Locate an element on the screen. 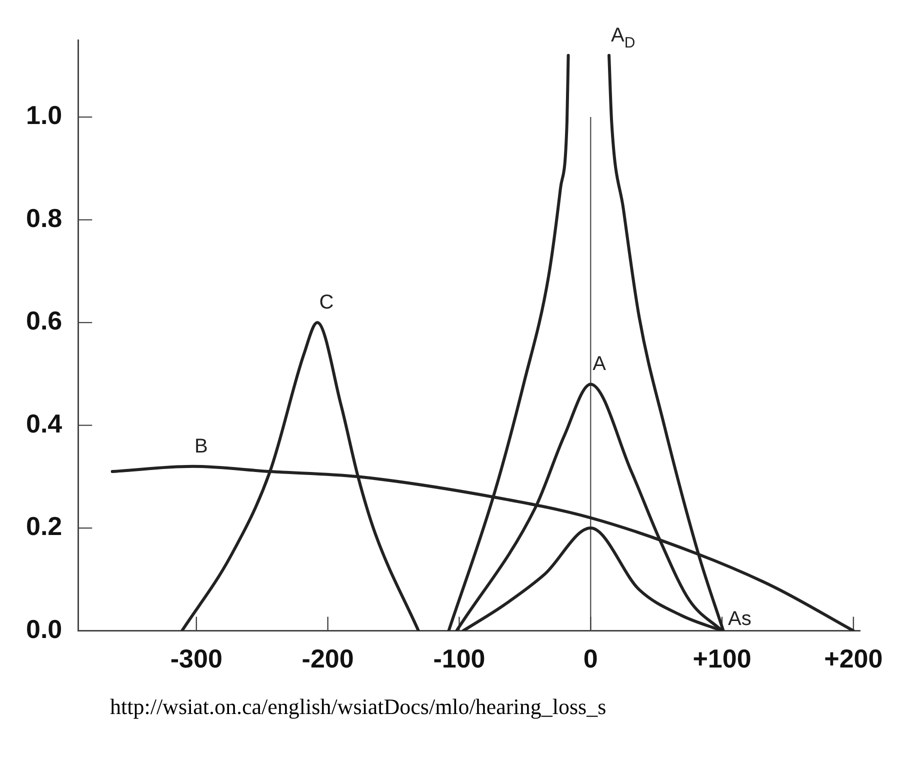  x-tick-label: -100 is located at coordinates (459, 659).